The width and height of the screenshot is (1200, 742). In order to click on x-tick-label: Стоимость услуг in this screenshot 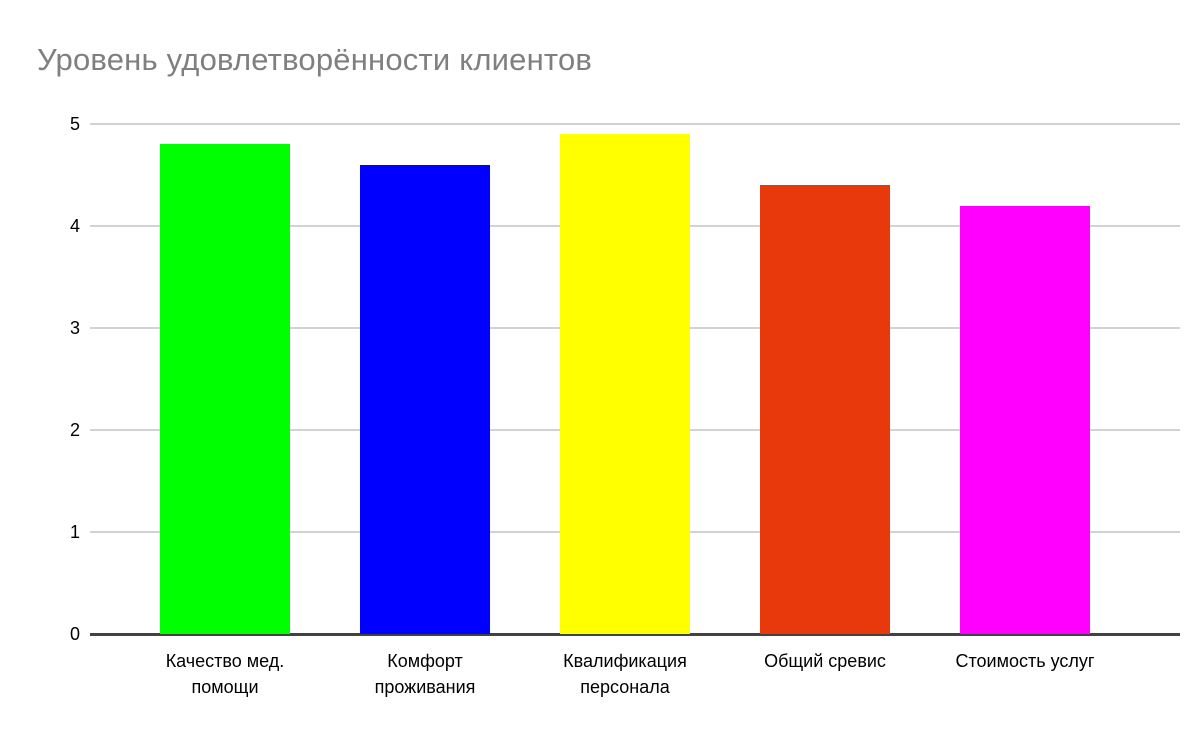, I will do `click(1025, 661)`.